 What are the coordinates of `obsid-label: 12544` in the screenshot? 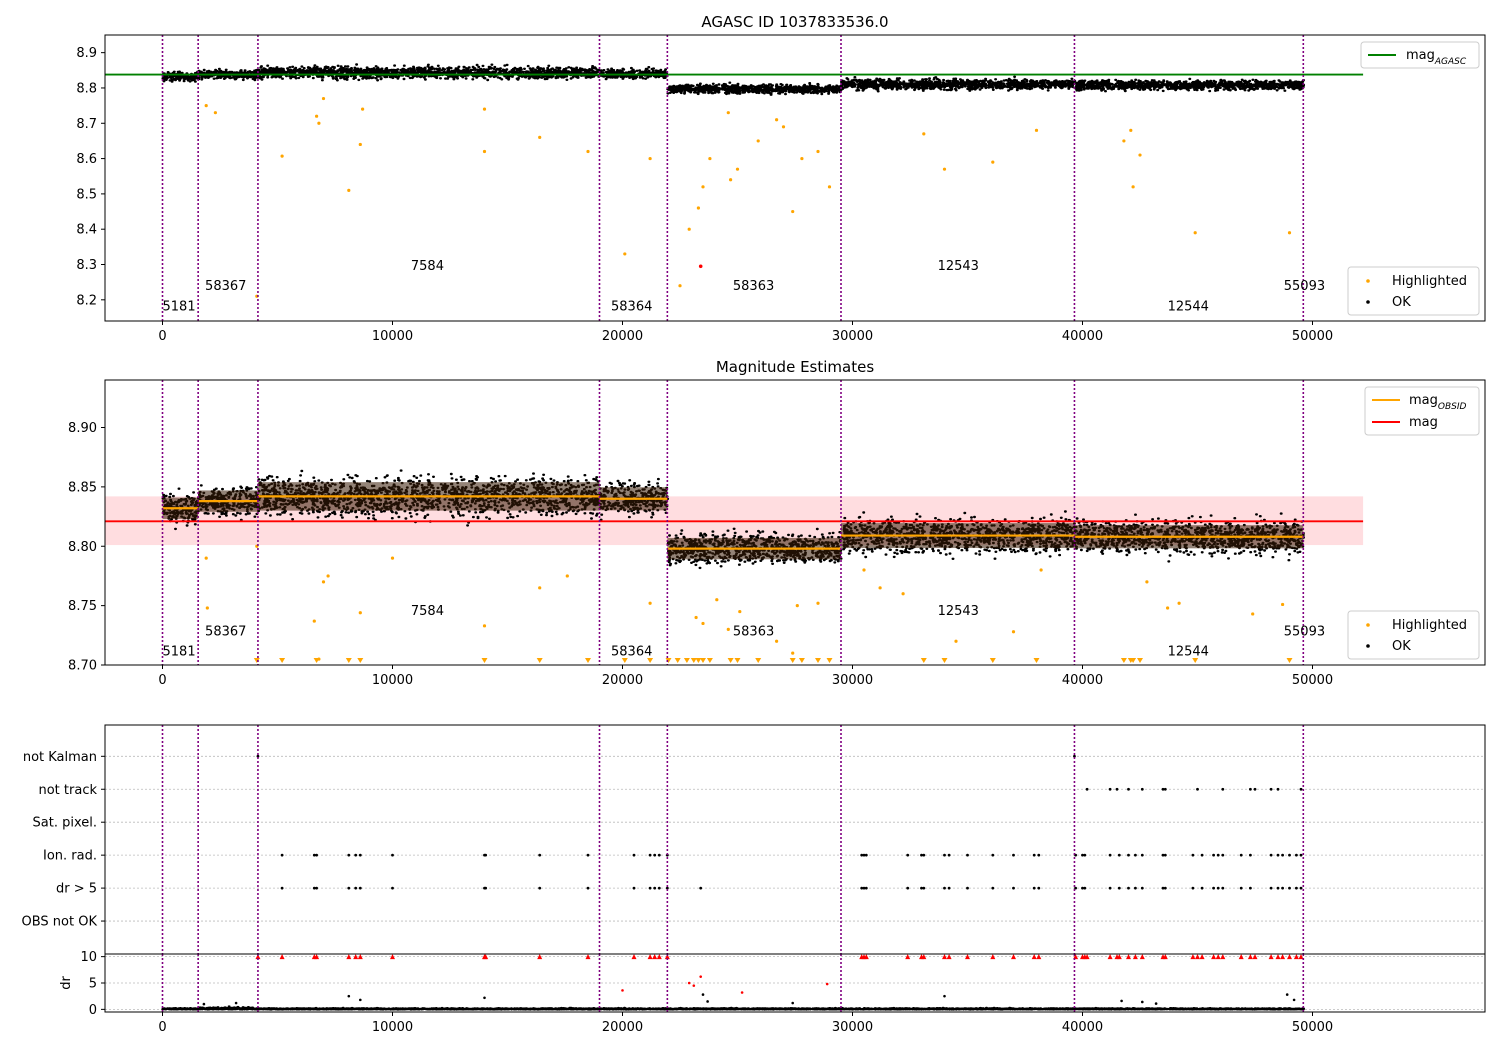 It's located at (1188, 652).